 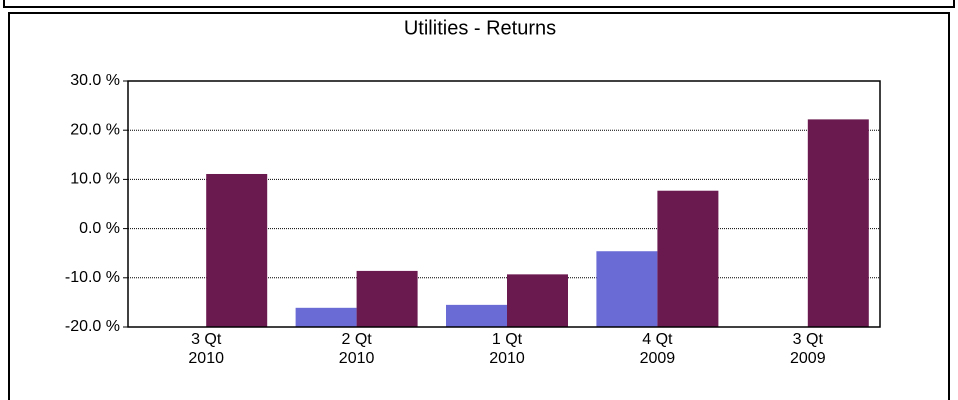 I want to click on top-frame, so click(x=479, y=4).